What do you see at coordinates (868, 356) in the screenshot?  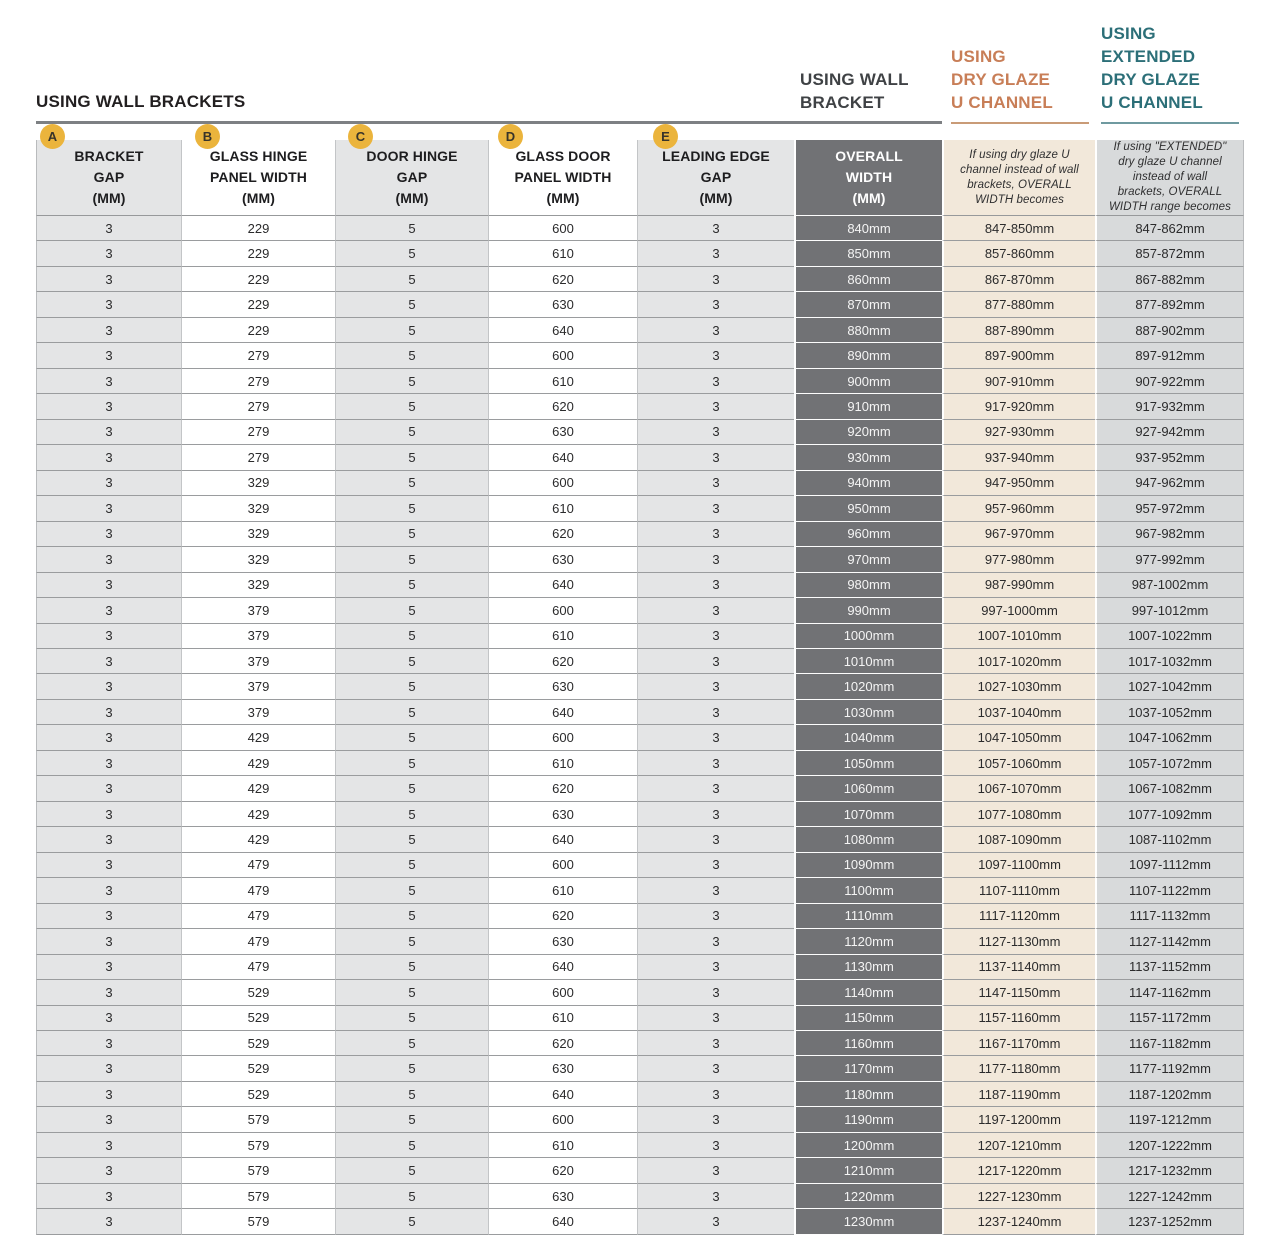 I see `cell-overall-width: 890mm` at bounding box center [868, 356].